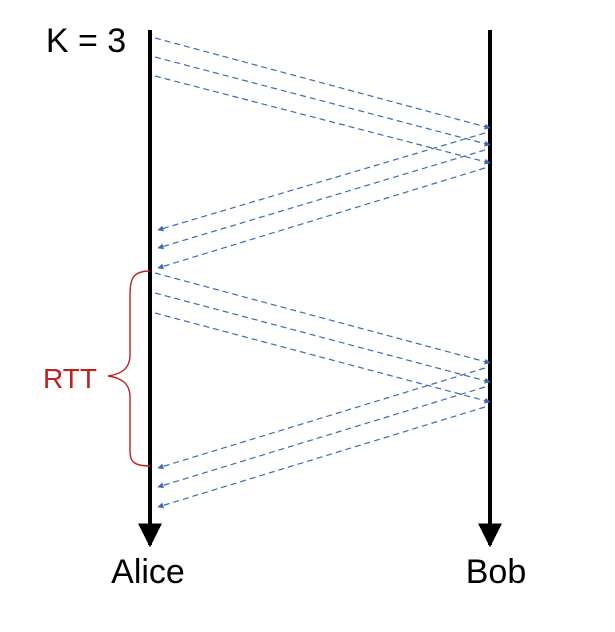 The height and width of the screenshot is (632, 615). I want to click on round-2-acks, so click(321, 438).